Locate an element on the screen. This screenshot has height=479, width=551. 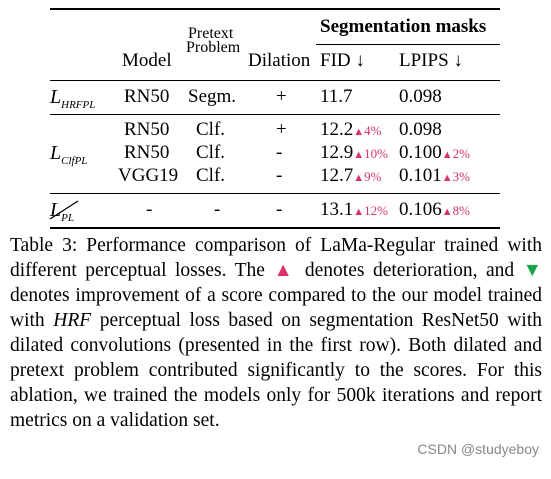
row2-pretext: Clf. is located at coordinates (211, 129).